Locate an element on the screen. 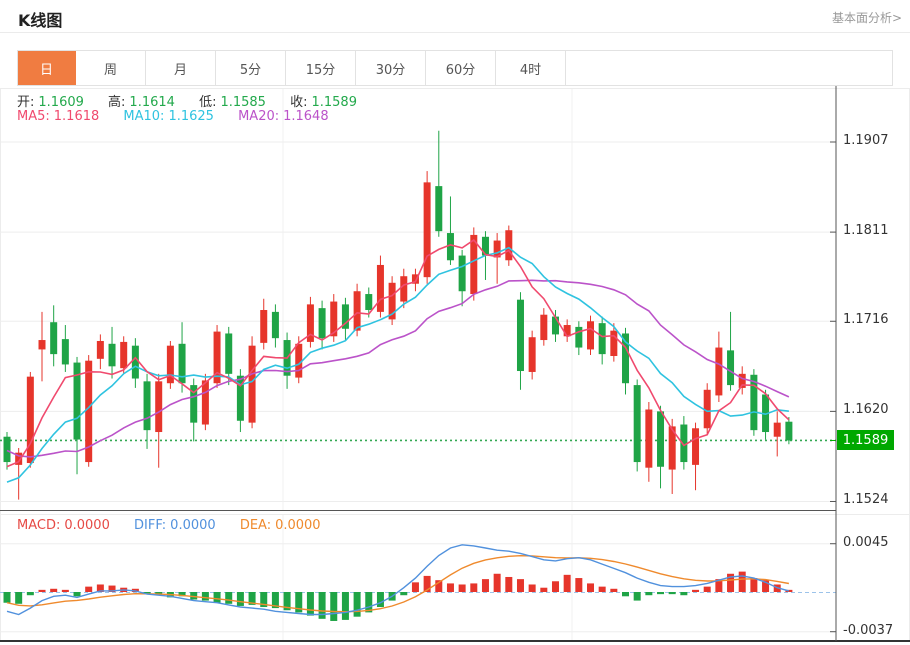 The height and width of the screenshot is (645, 910). low-label: 低: is located at coordinates (208, 102).